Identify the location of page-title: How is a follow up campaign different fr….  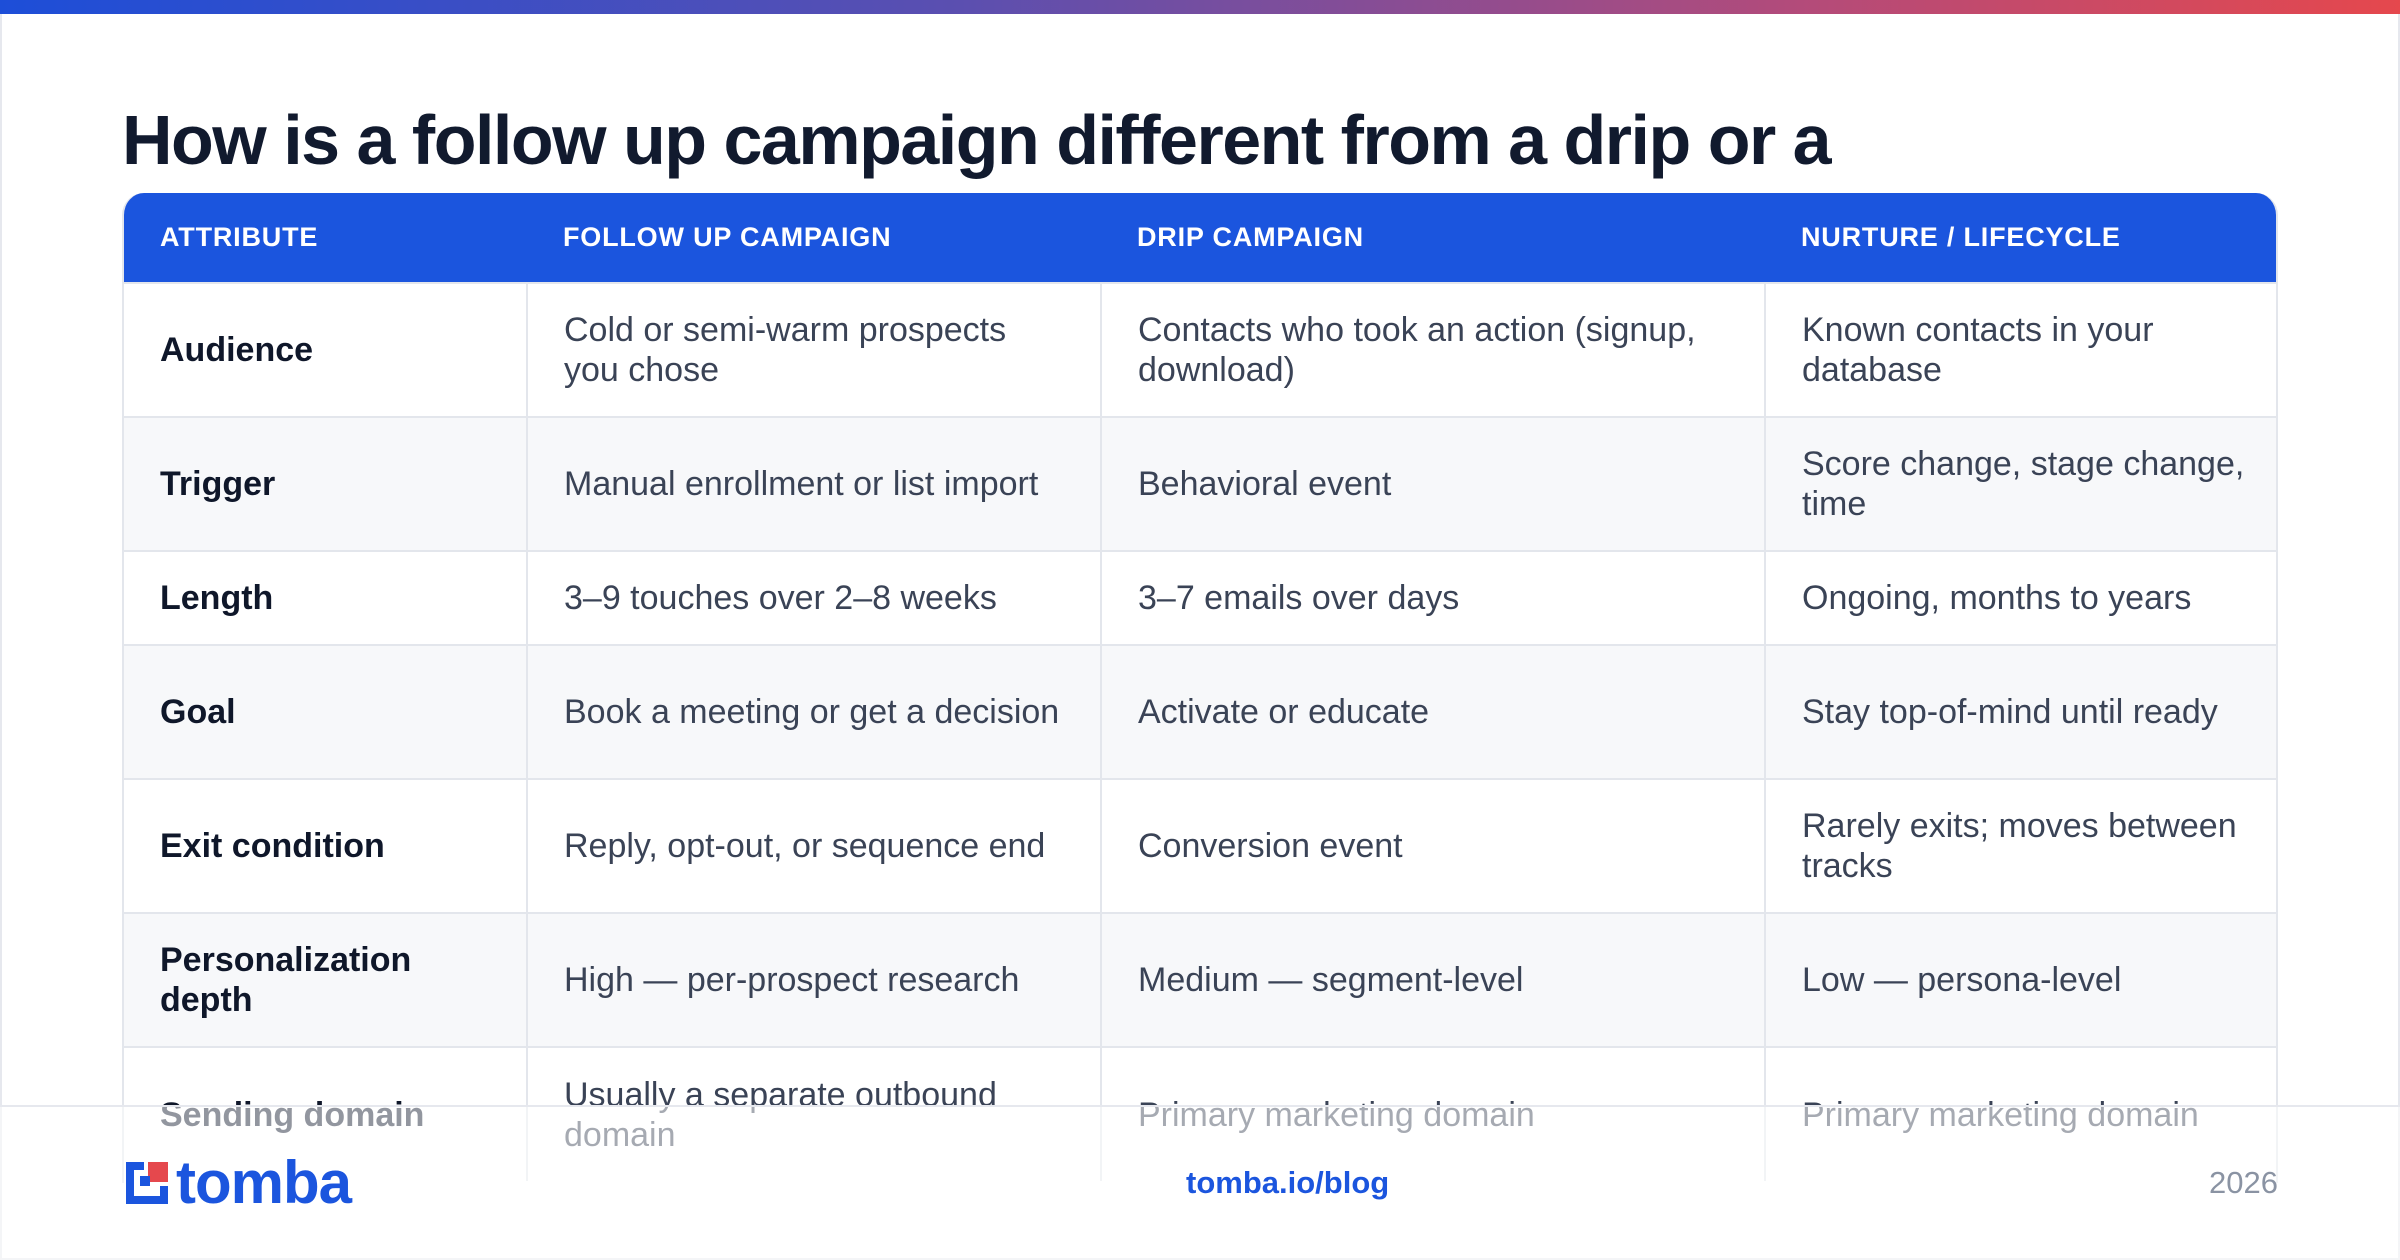
(977, 140).